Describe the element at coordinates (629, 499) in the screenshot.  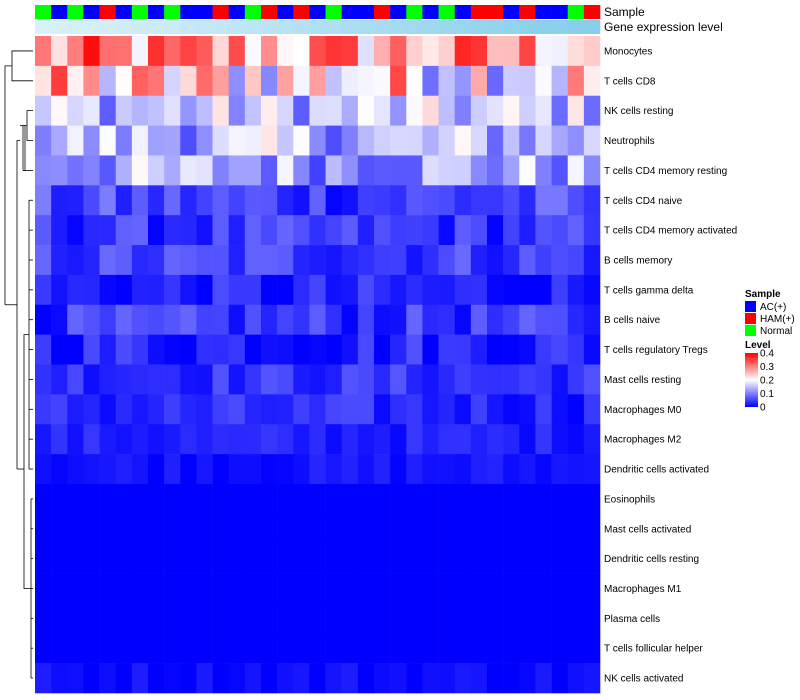
I see `row-label: Eosinophils` at that location.